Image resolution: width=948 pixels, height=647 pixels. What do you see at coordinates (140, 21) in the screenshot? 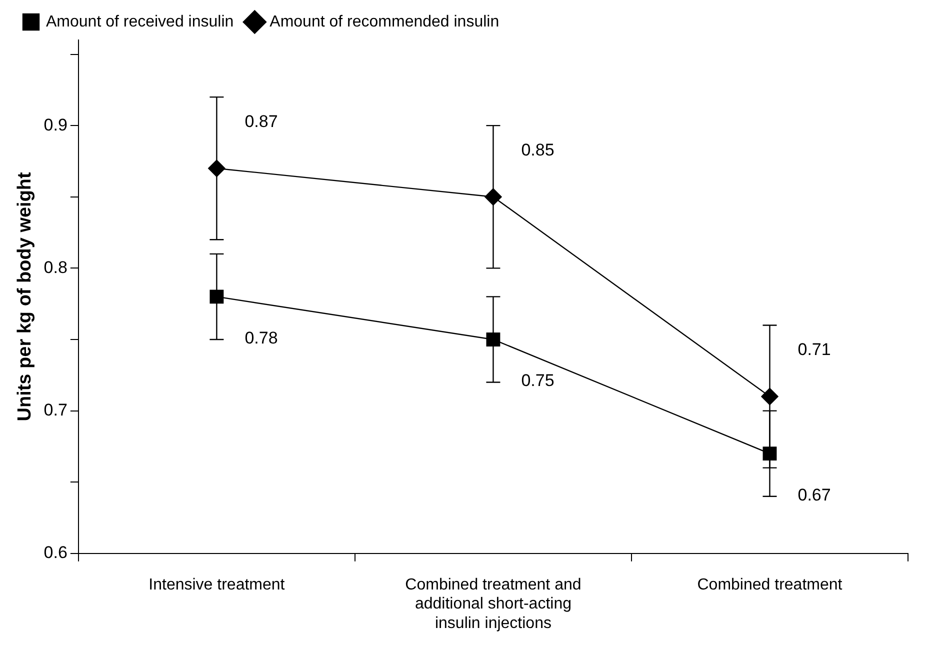
I see `legend-label: Amount of received insulin` at bounding box center [140, 21].